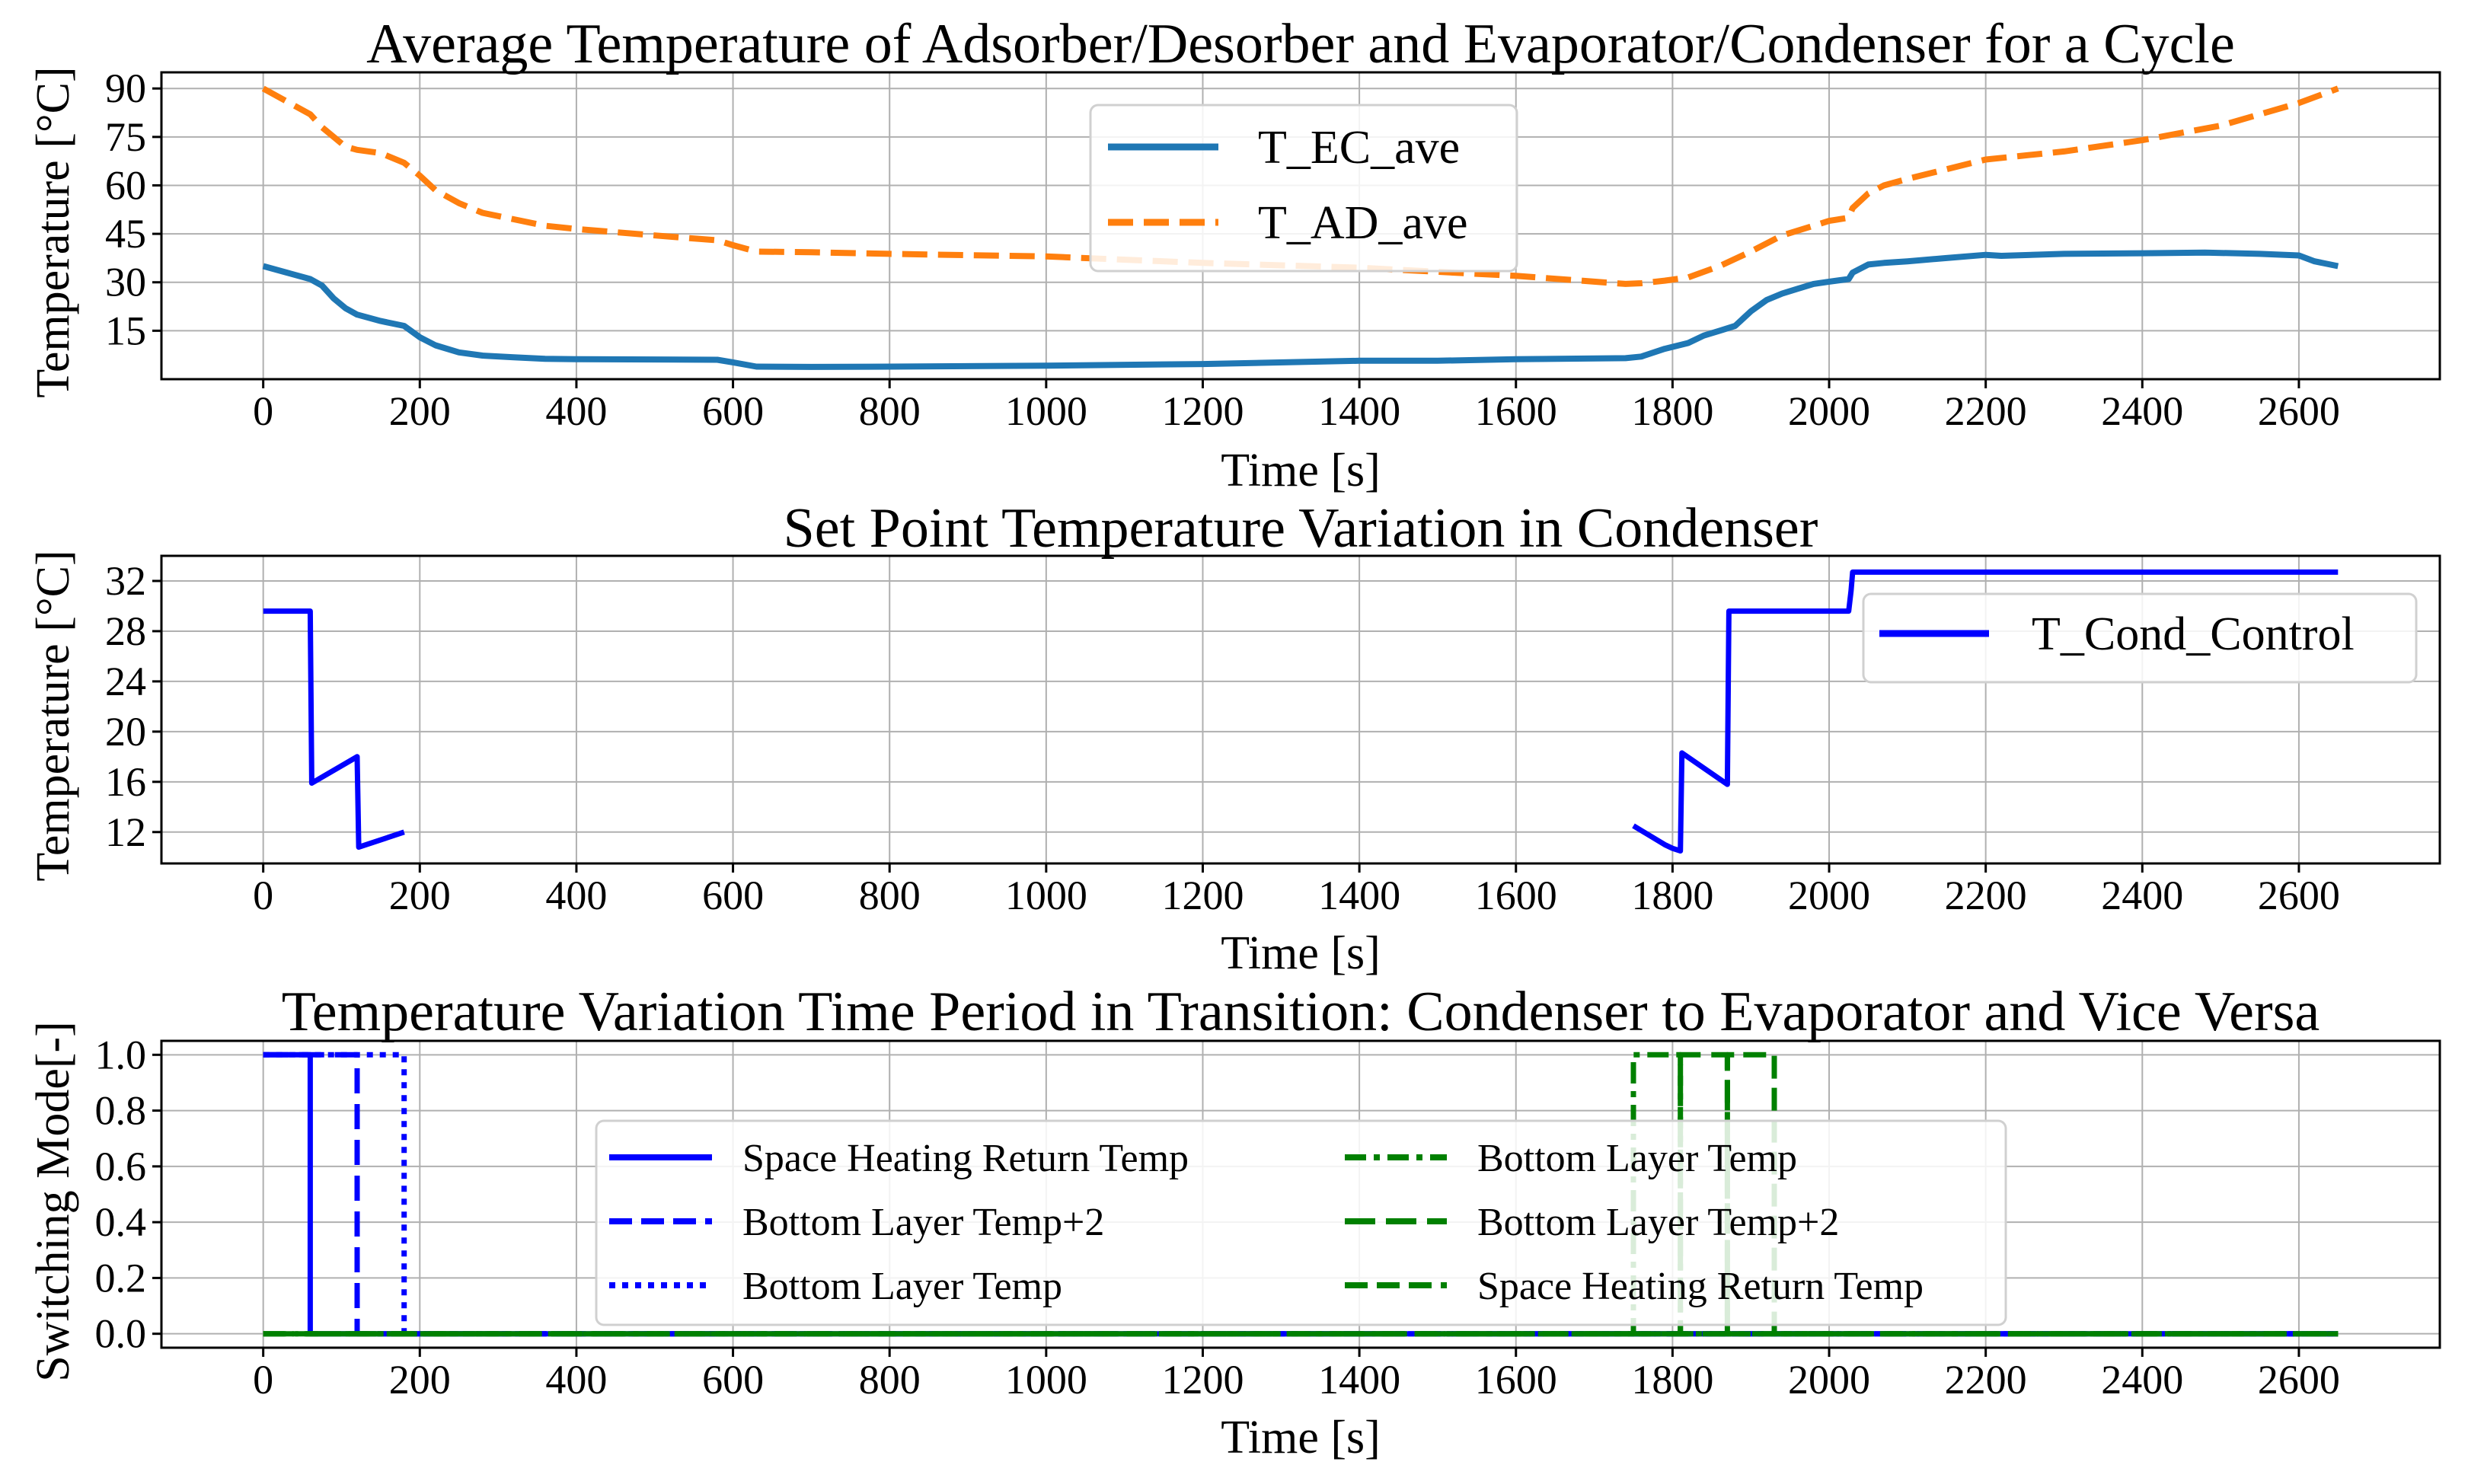  What do you see at coordinates (125, 330) in the screenshot?
I see `y-tick-label: 15` at bounding box center [125, 330].